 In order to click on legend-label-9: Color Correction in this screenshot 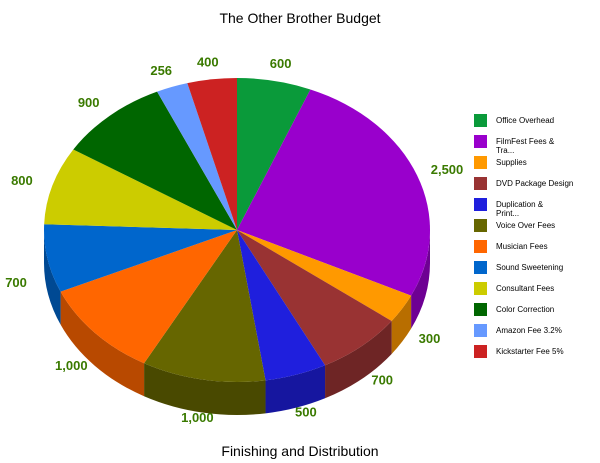, I will do `click(525, 309)`.